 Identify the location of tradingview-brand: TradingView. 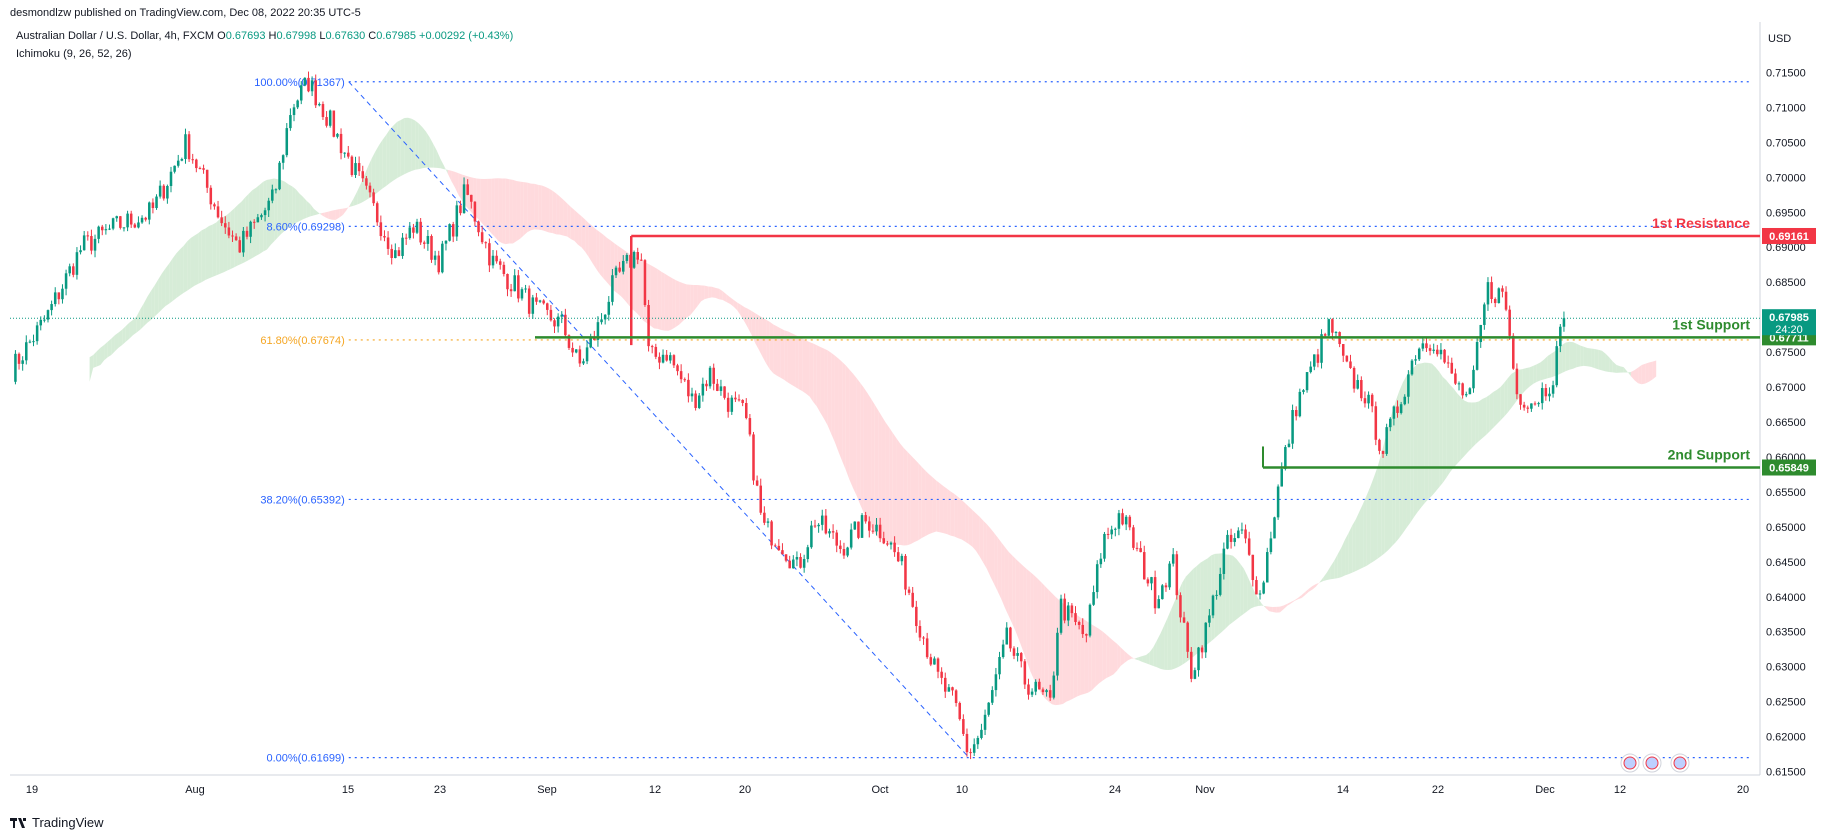
(57, 822).